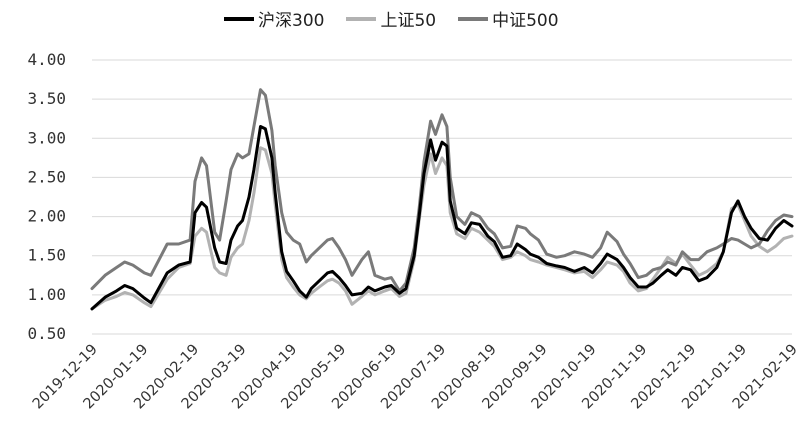 This screenshot has width=808, height=446. I want to click on y-tick-label: 4.00, so click(46, 59).